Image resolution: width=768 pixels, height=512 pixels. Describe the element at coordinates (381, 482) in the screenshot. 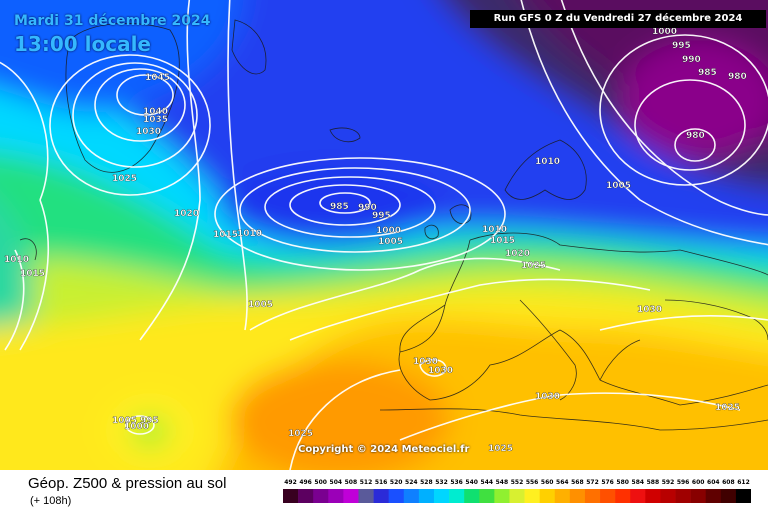

I see `legend-value: 516` at that location.